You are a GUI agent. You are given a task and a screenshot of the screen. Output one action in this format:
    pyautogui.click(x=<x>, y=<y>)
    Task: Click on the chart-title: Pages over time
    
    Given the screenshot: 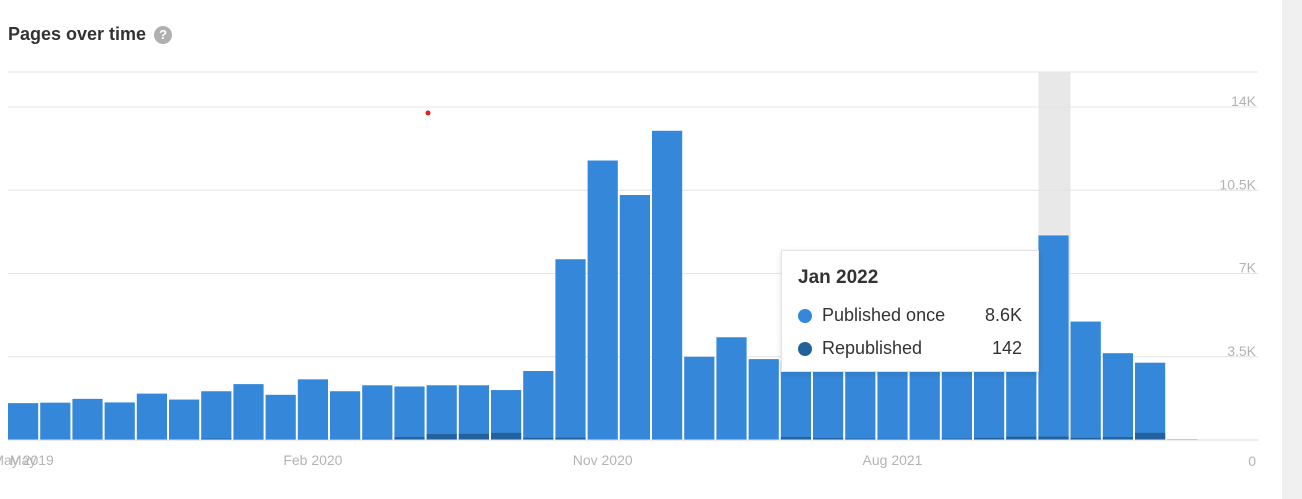 What is the action you would take?
    pyautogui.click(x=77, y=34)
    